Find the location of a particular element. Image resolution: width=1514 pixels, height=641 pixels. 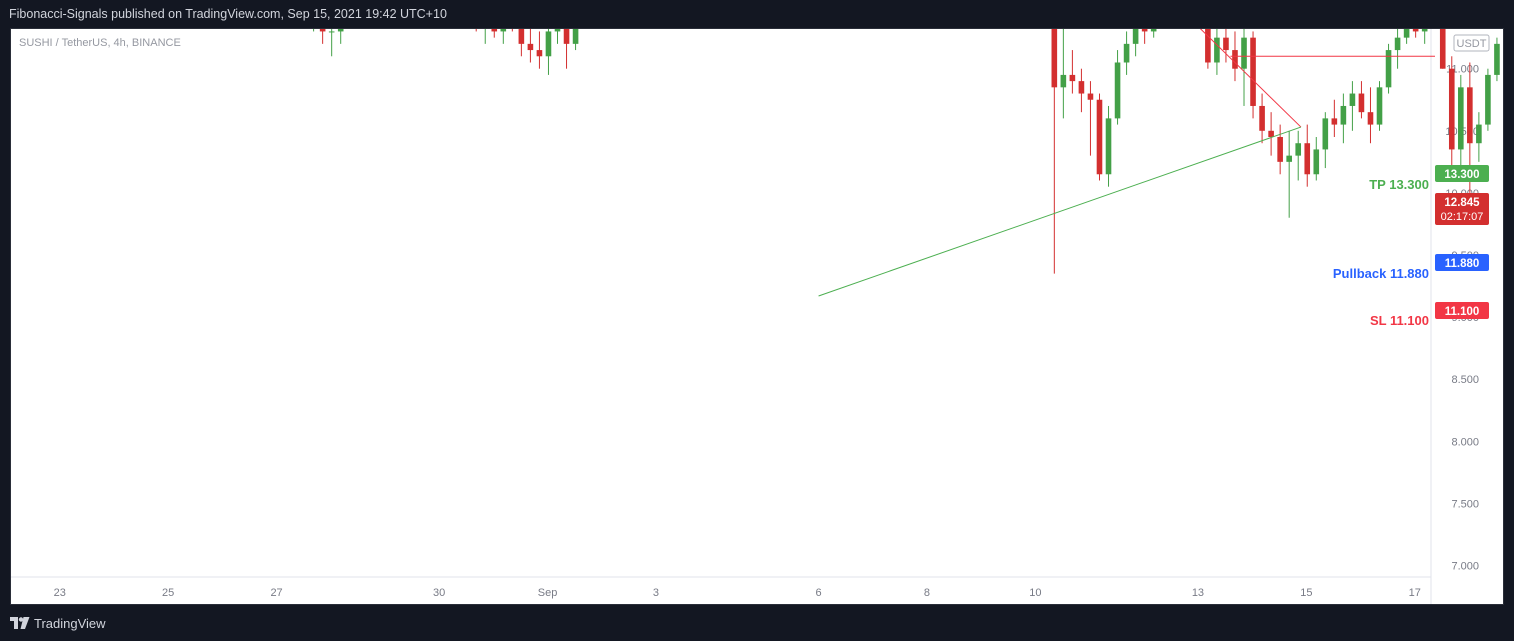

price-tick-label: 7.500 is located at coordinates (1465, 504).